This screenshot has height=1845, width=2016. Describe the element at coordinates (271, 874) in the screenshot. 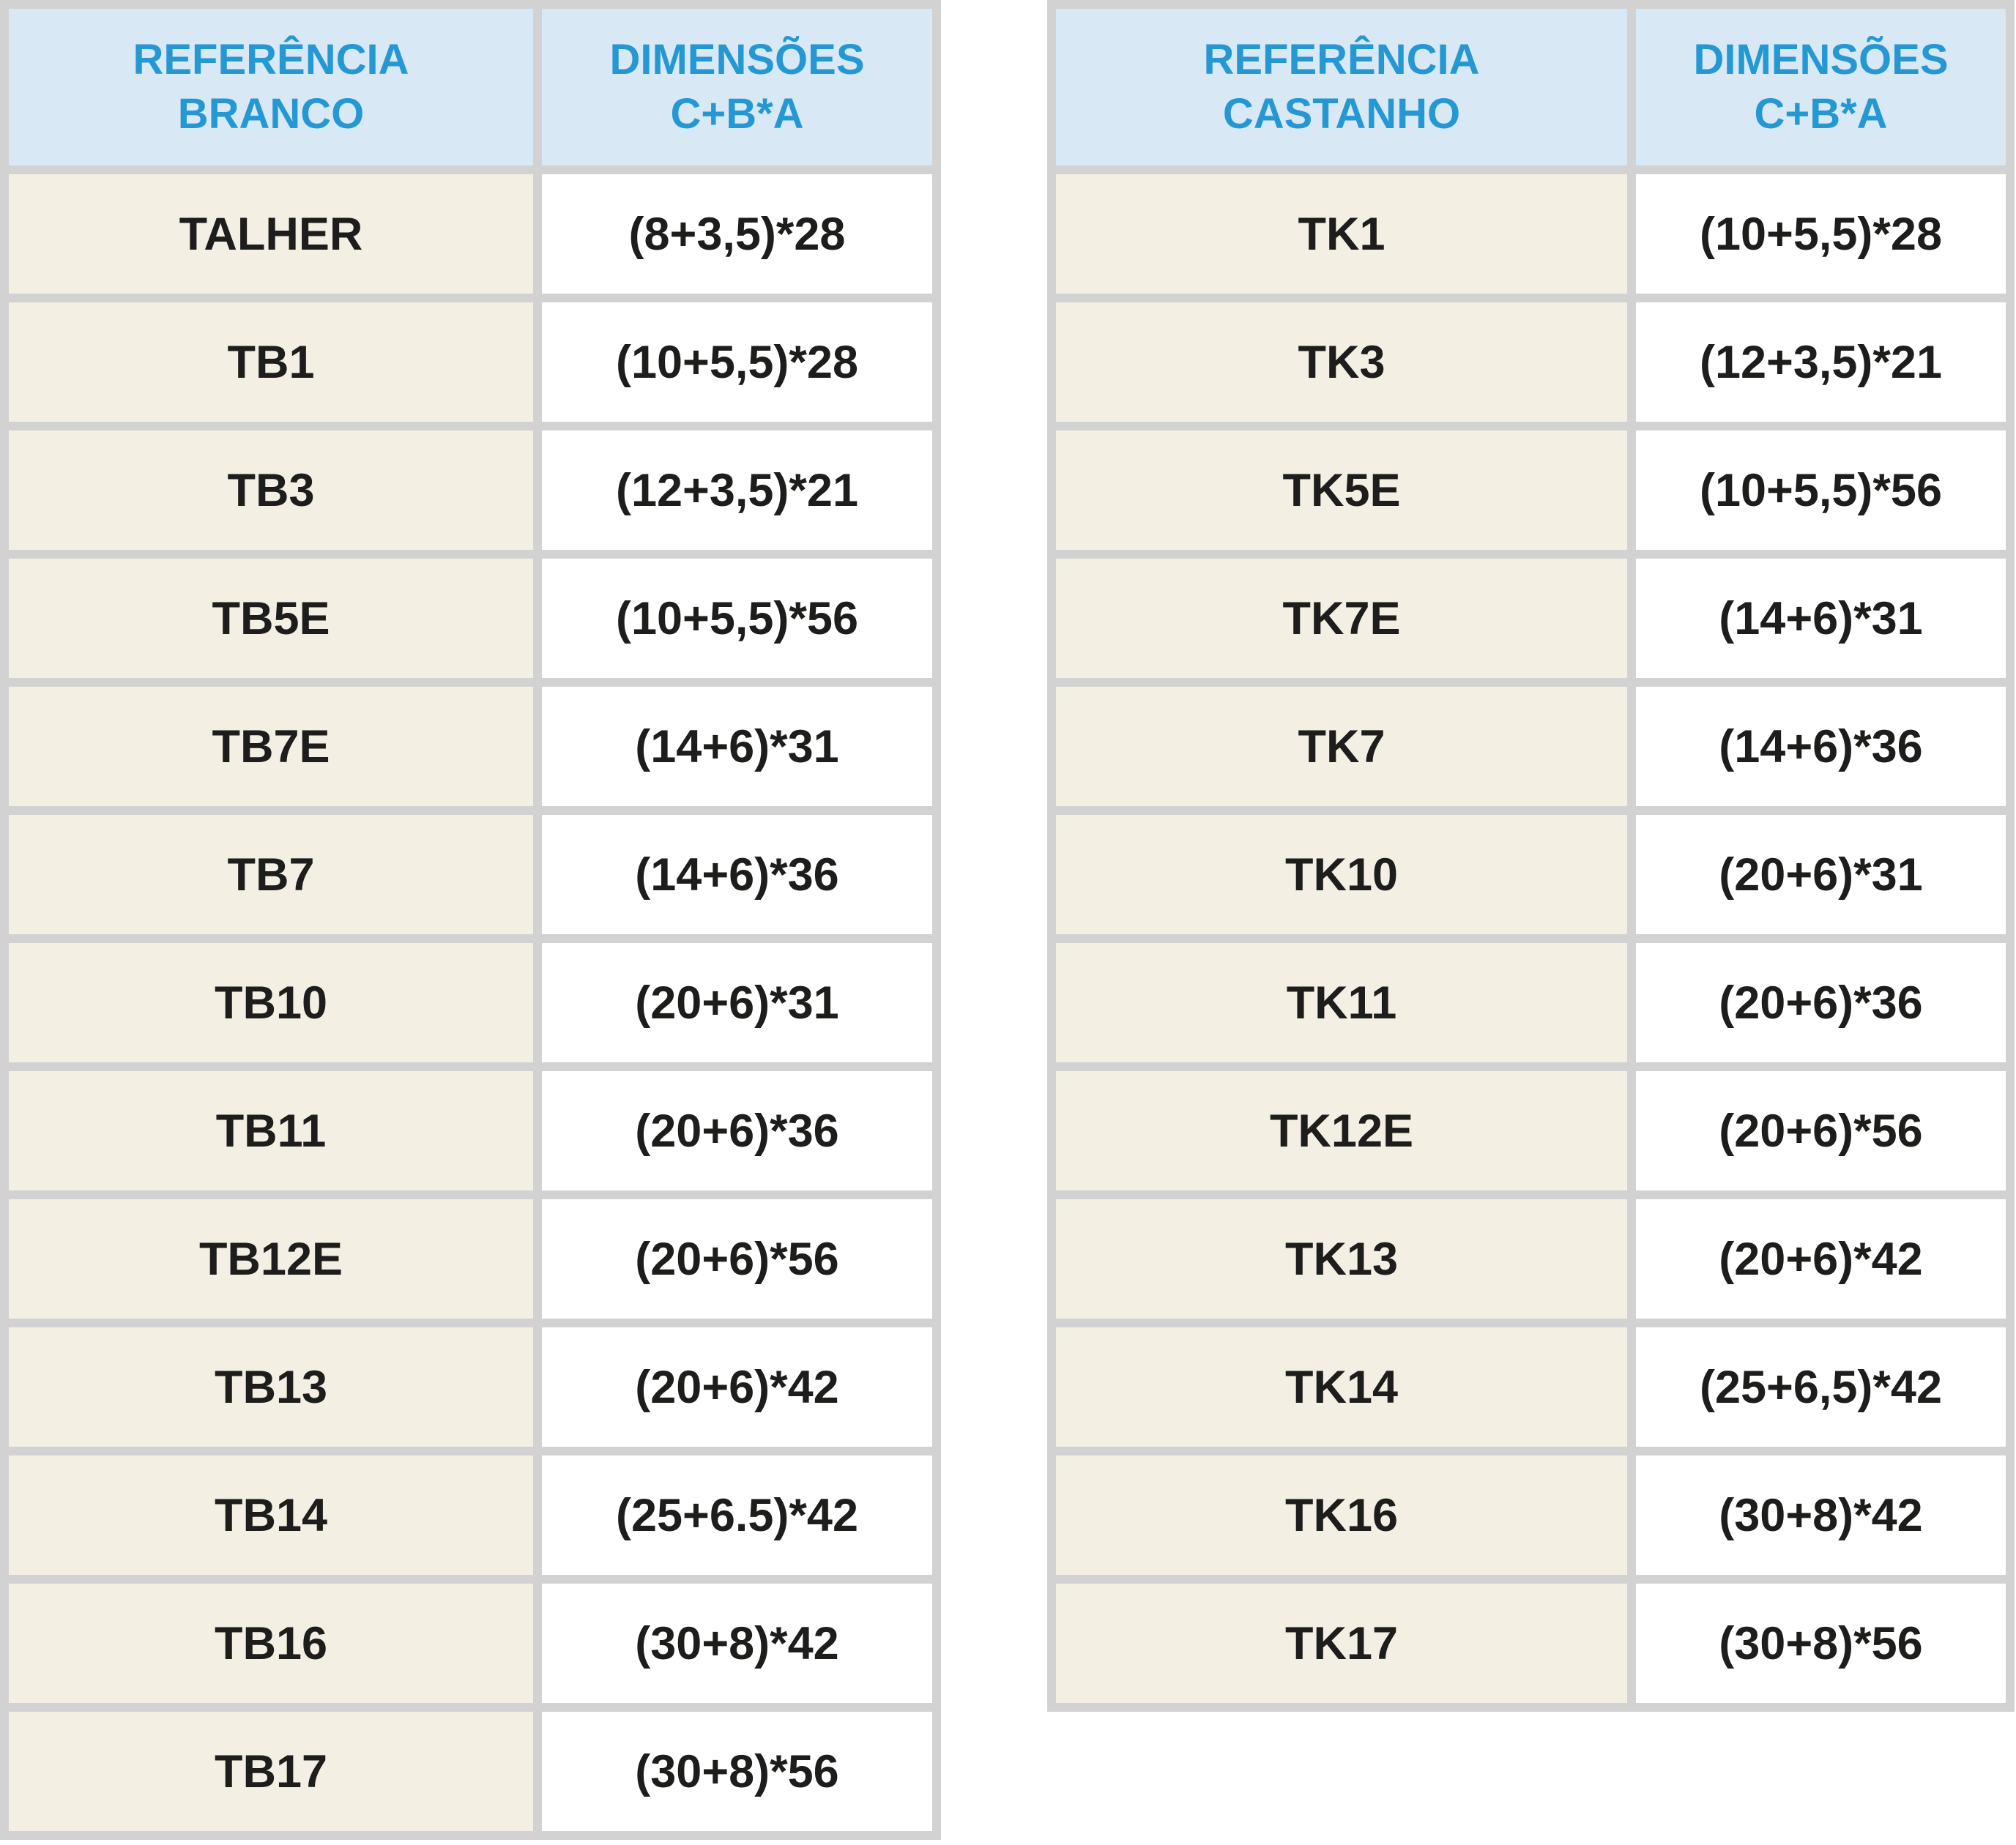

I see `ref-cell: TB7` at that location.